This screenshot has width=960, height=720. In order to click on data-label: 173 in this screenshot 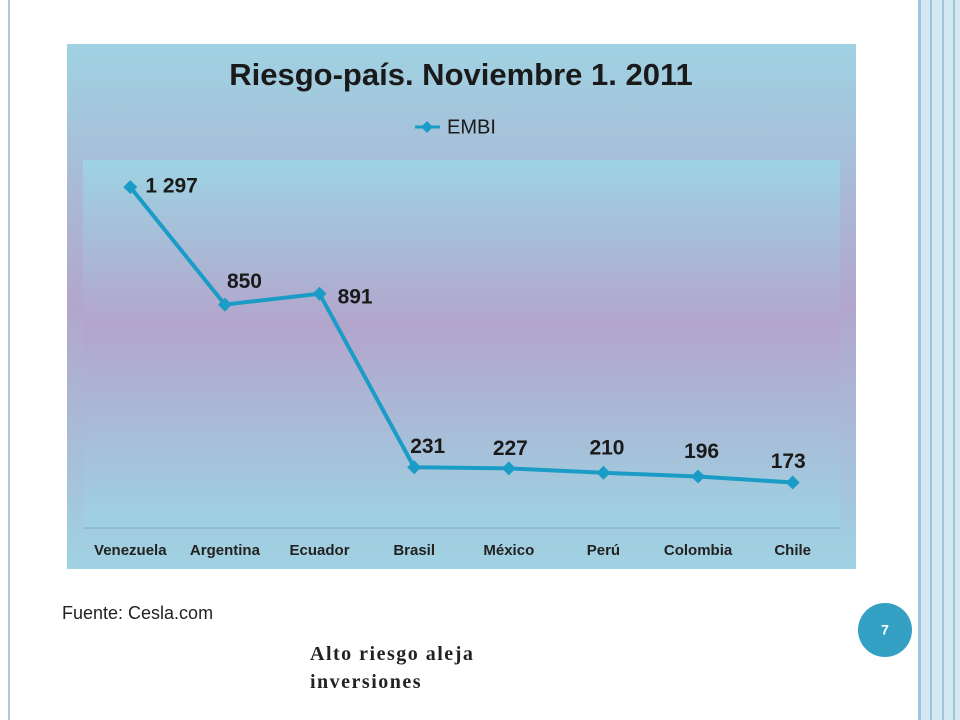, I will do `click(788, 461)`.